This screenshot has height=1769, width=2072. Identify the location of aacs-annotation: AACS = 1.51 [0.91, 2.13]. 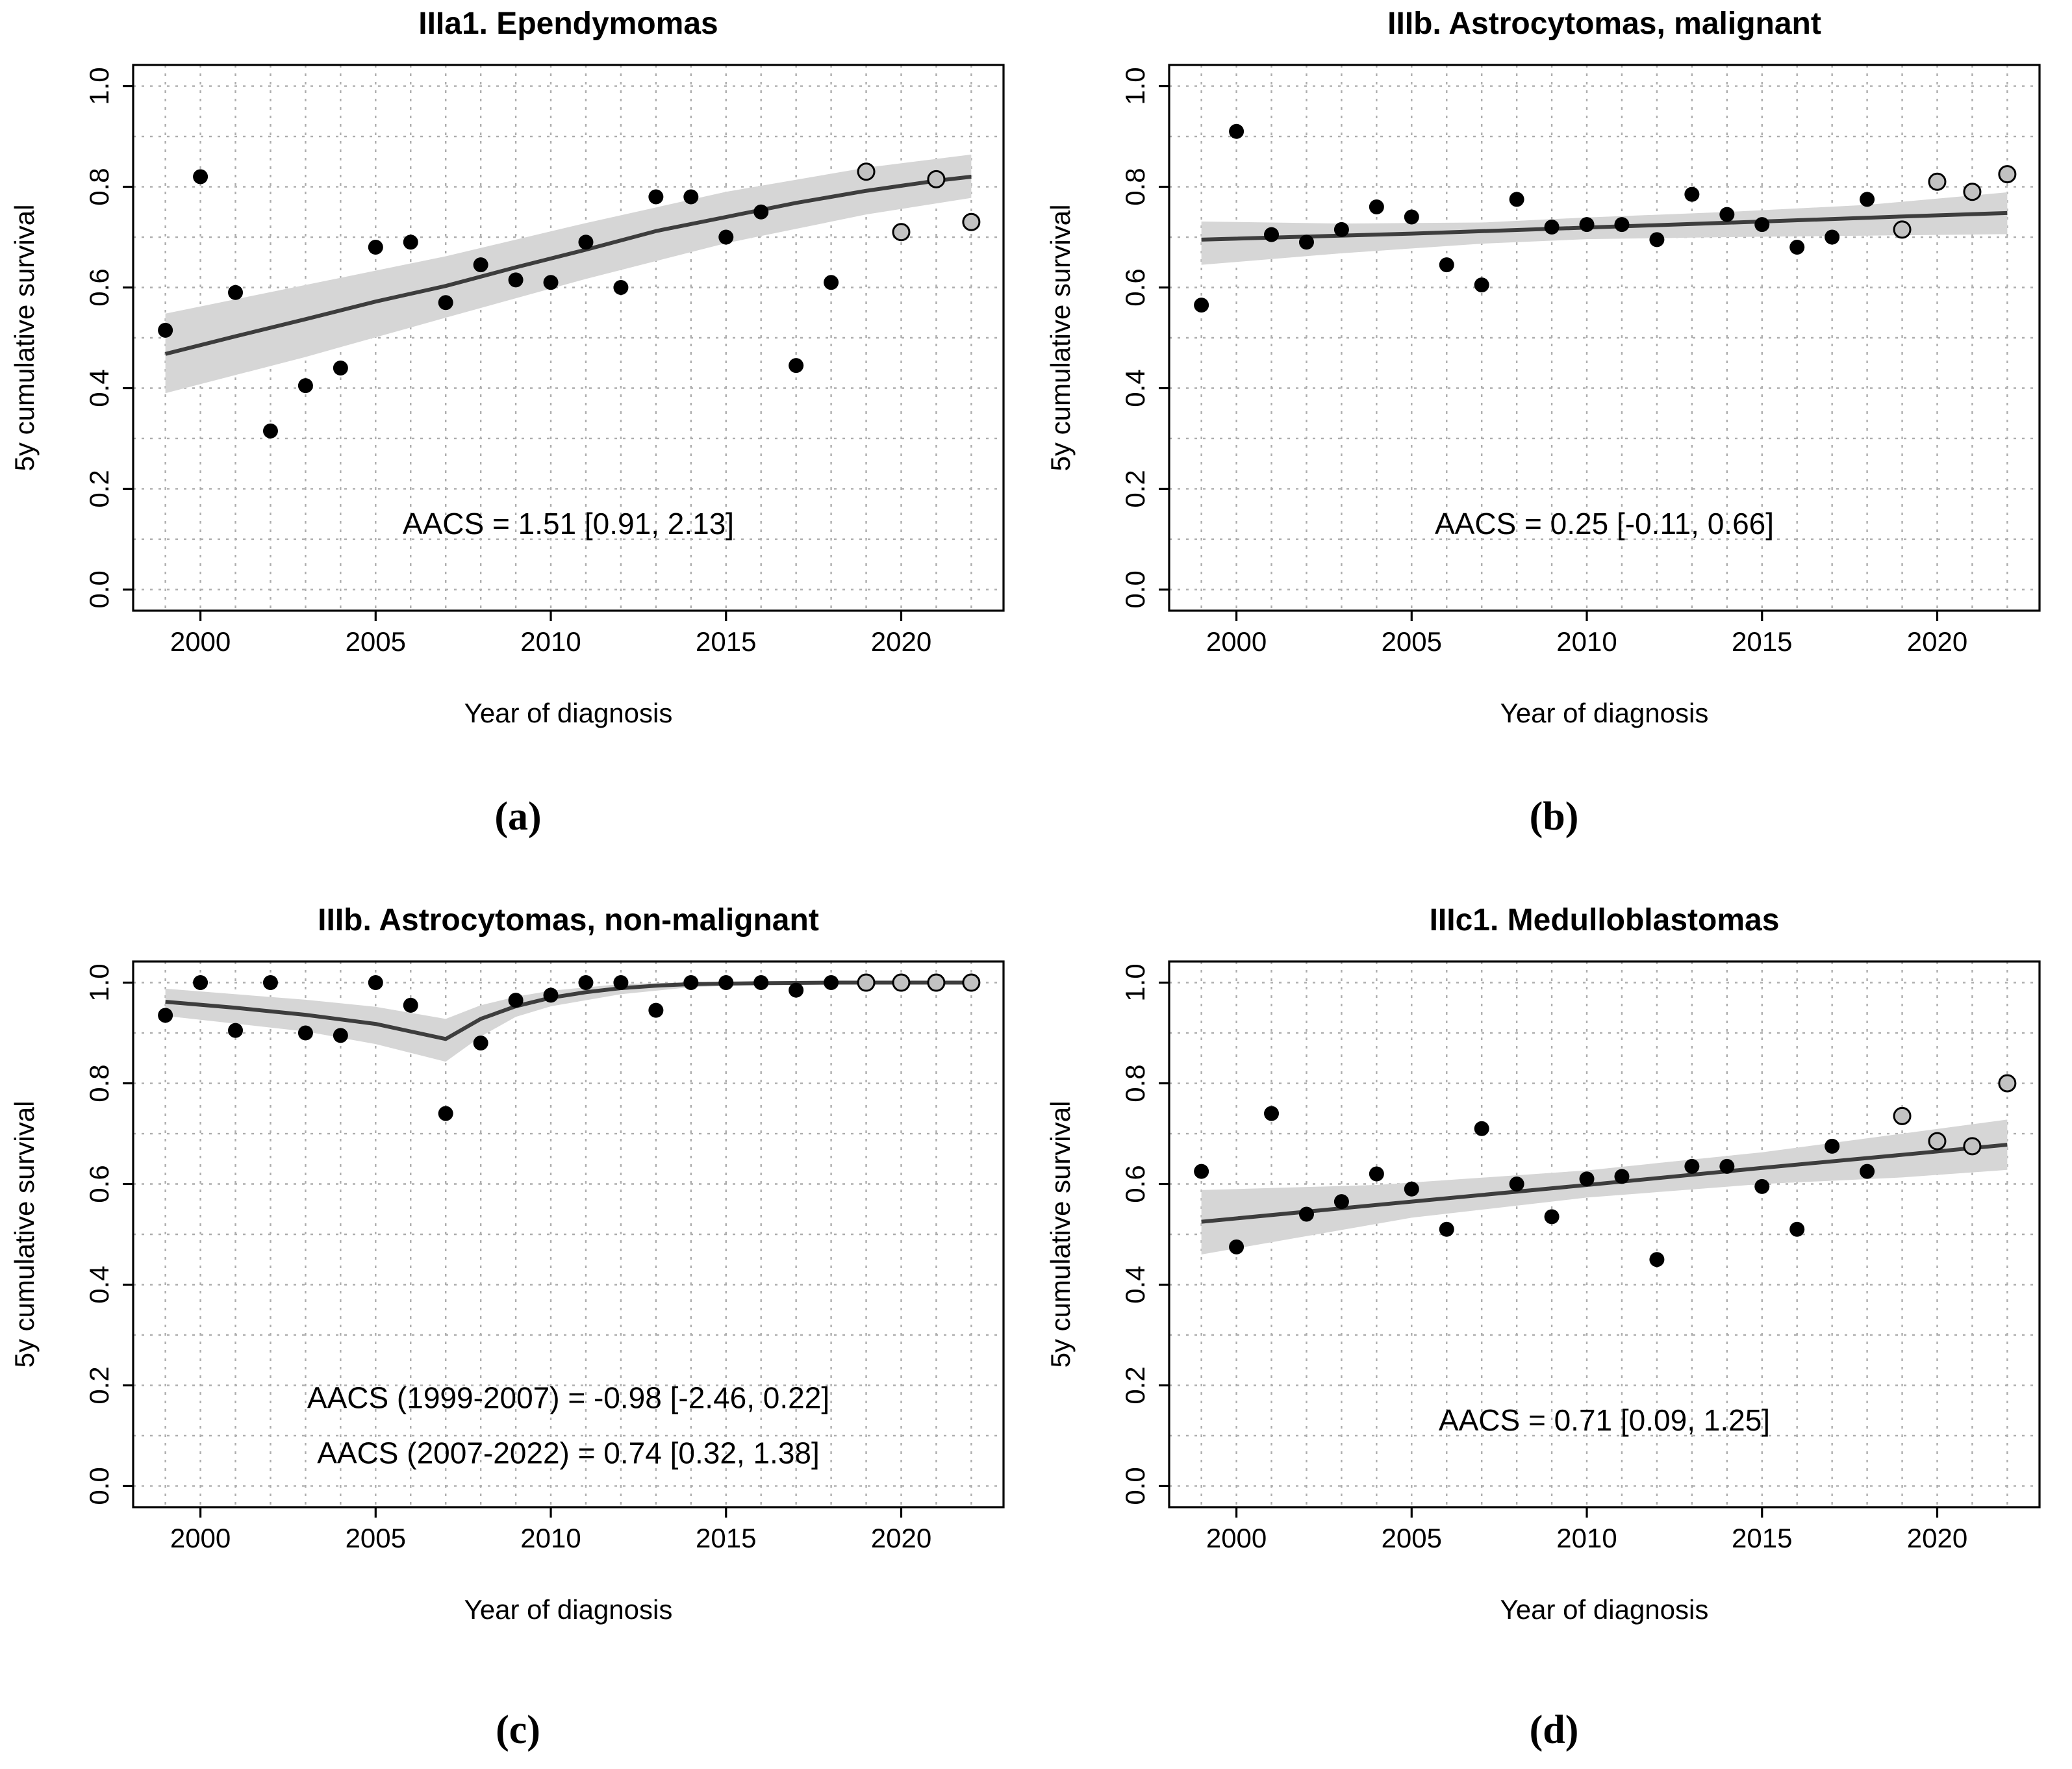
(568, 524).